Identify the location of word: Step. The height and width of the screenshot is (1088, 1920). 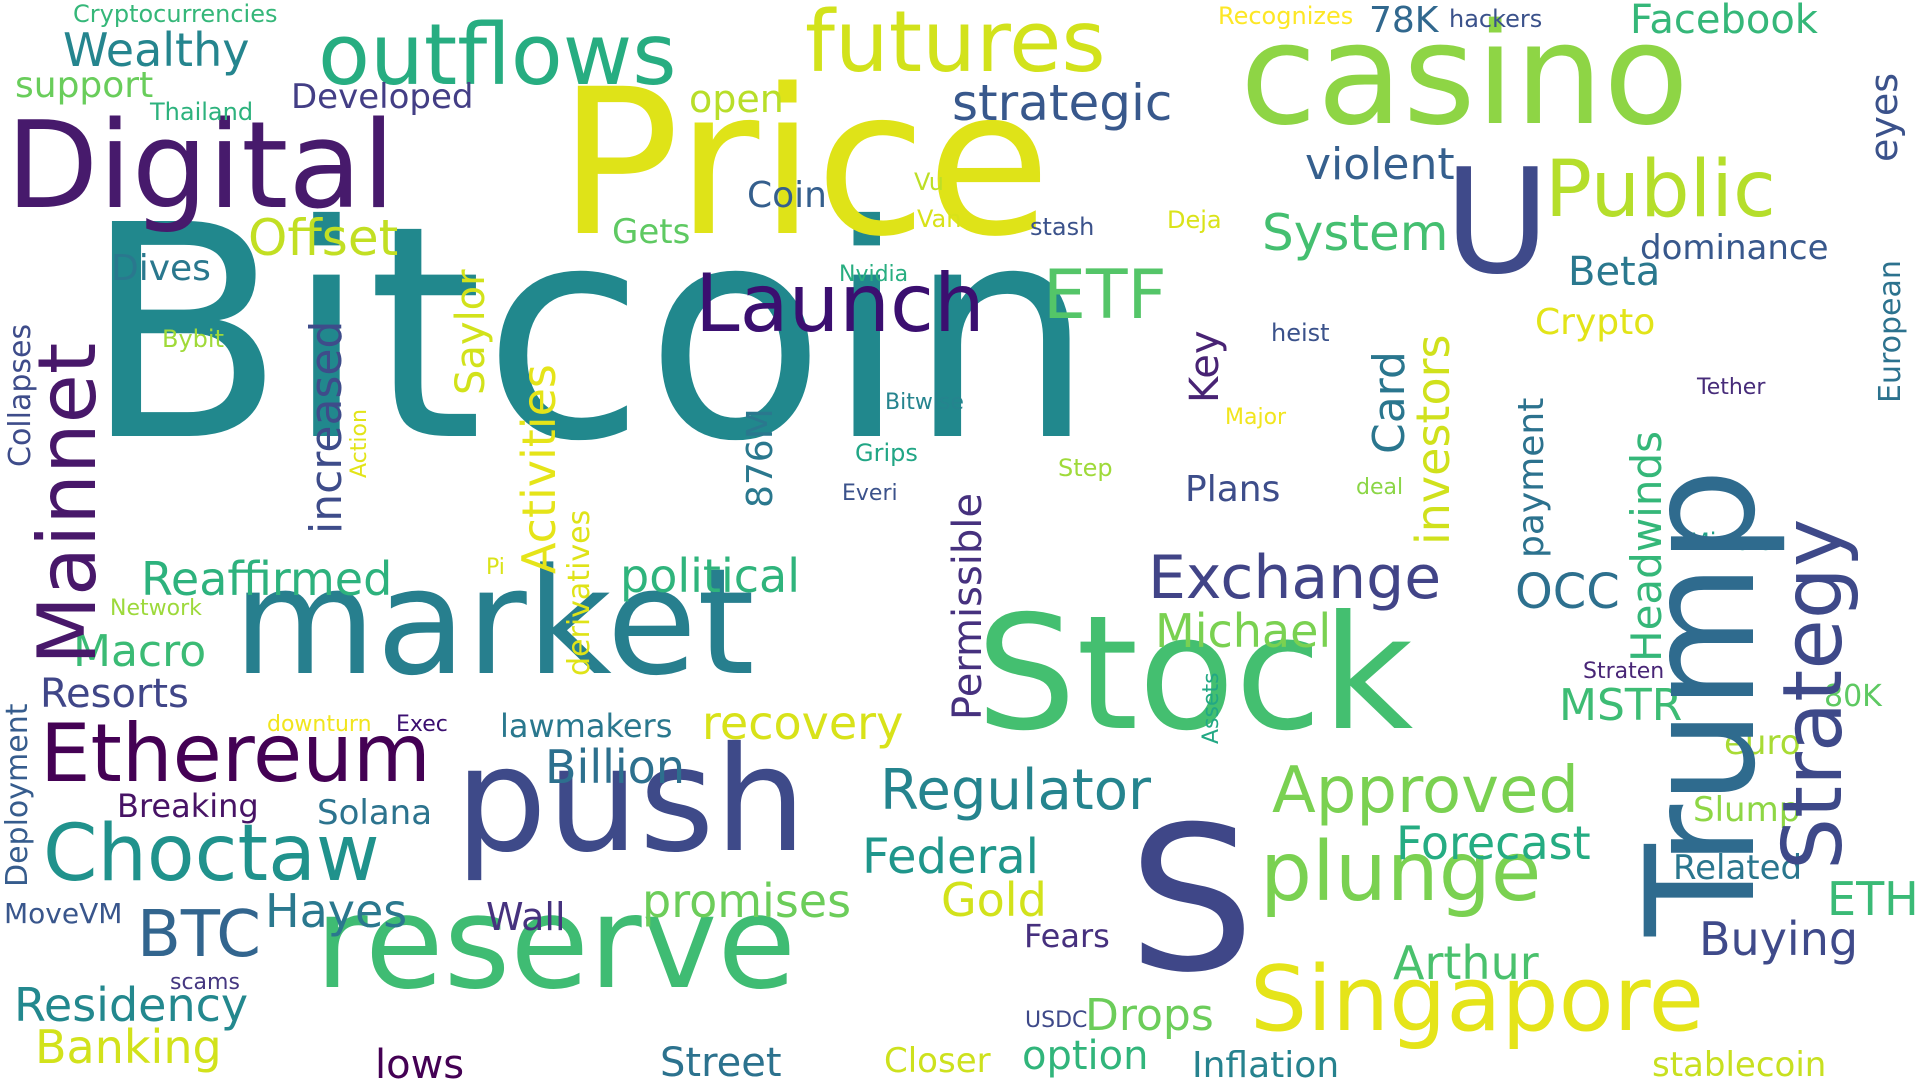
(1085, 468).